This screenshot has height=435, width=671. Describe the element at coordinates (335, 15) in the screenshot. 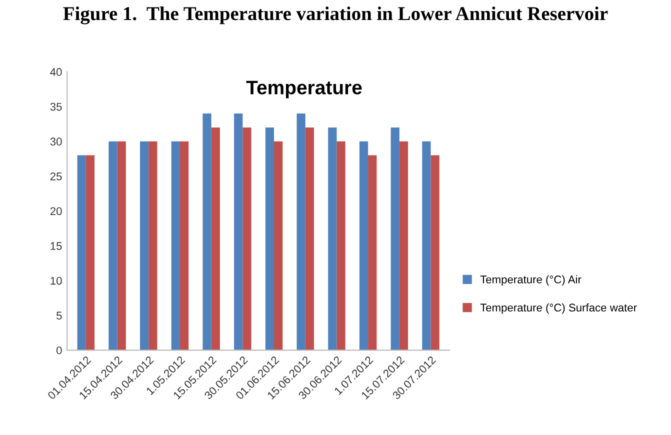

I see `chart-title: Figure 1. The Temperature variation in Lower Annicut Reservoir` at that location.